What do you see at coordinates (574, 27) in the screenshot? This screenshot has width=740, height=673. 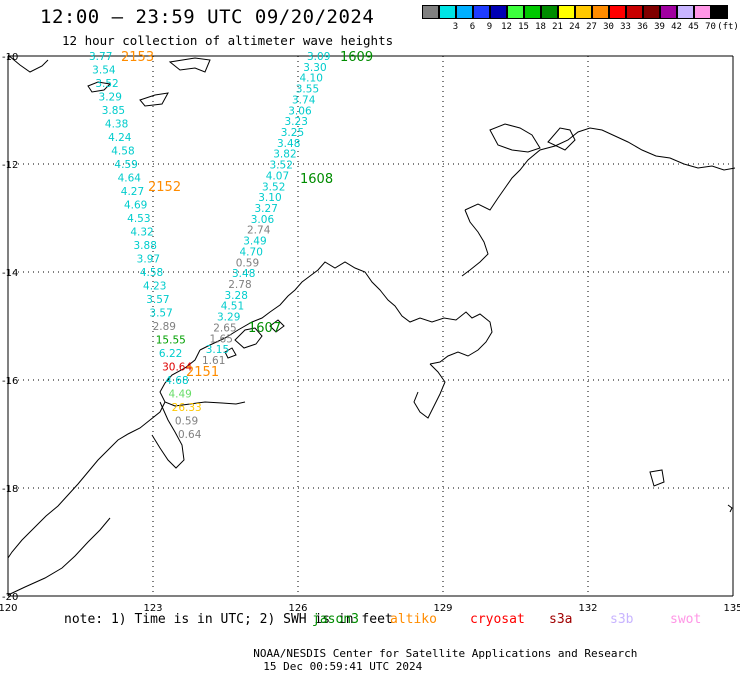 I see `legend-tick-label: 24` at bounding box center [574, 27].